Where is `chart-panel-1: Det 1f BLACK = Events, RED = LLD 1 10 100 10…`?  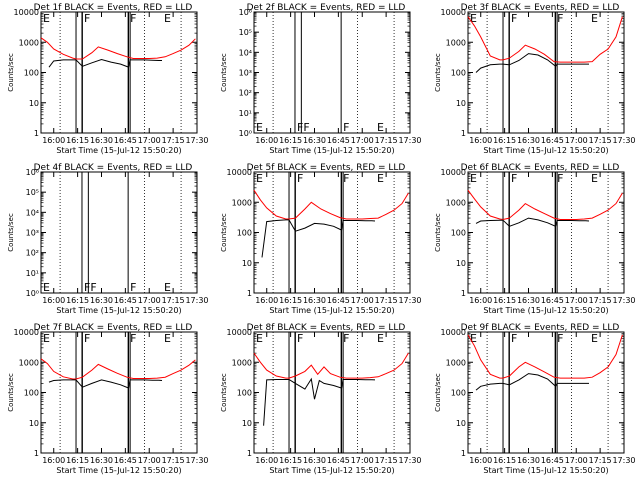 chart-panel-1: Det 1f BLACK = Events, RED = LLD 1 10 100 10… is located at coordinates (108, 79).